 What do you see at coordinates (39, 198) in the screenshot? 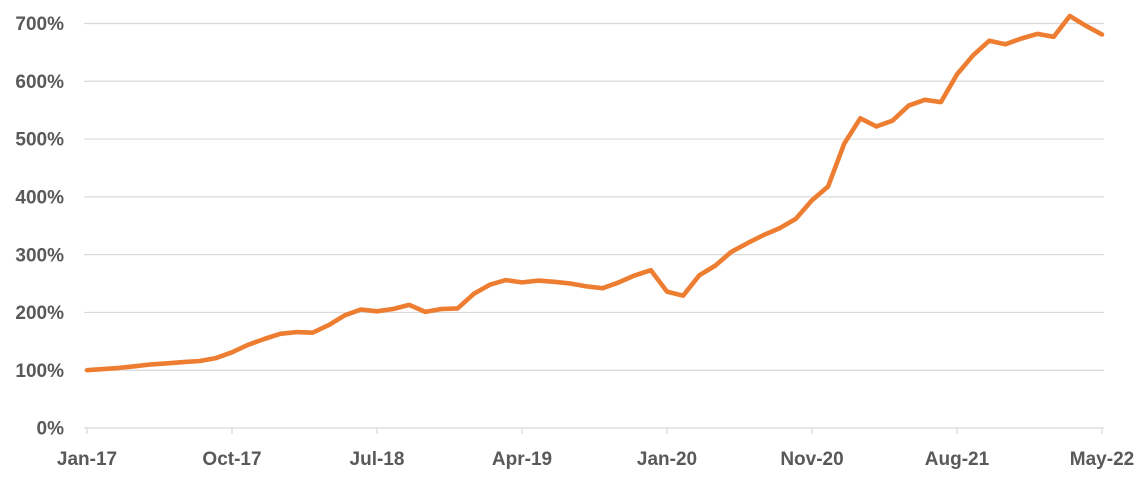
I see `y-axis-label: 400%` at bounding box center [39, 198].